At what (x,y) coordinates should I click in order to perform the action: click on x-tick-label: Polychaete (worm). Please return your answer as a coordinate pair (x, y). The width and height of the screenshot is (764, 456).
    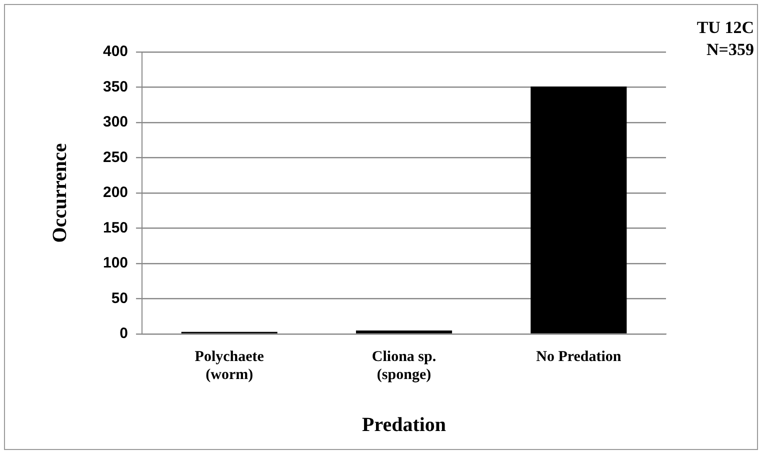
    Looking at the image, I should click on (229, 365).